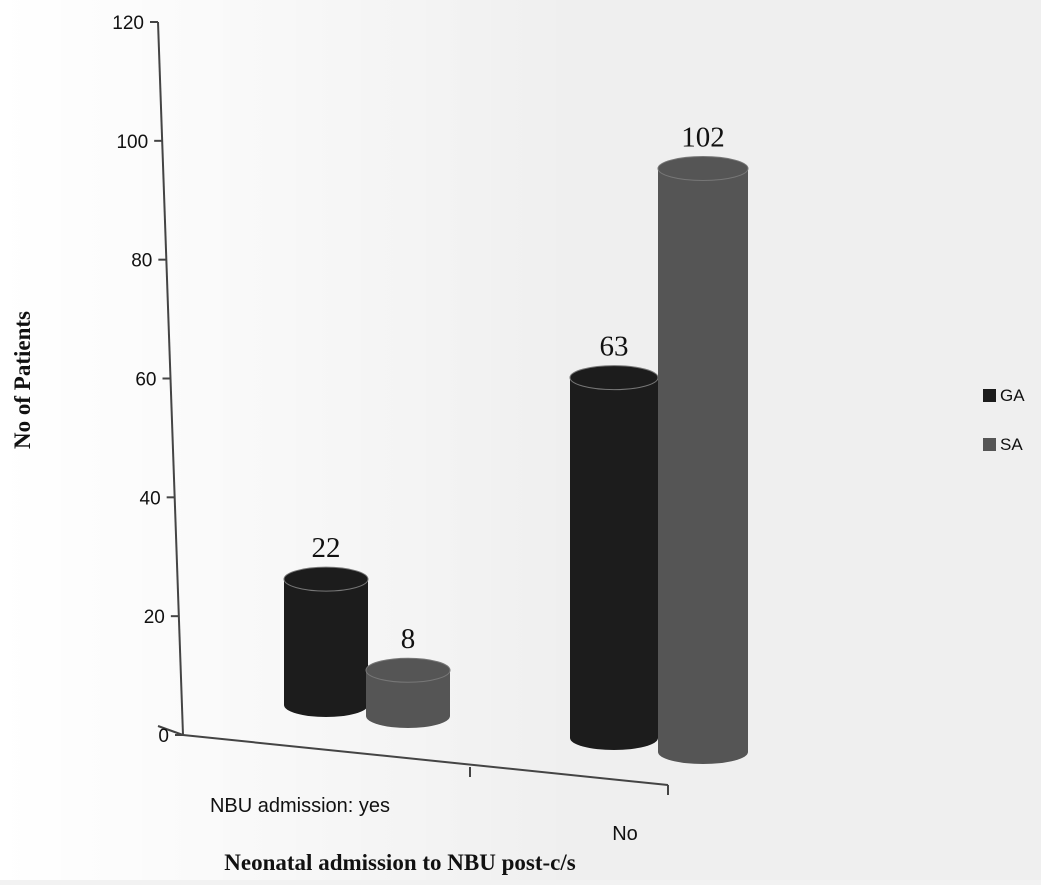 The image size is (1041, 885). I want to click on data-label-sa: 8, so click(408, 639).